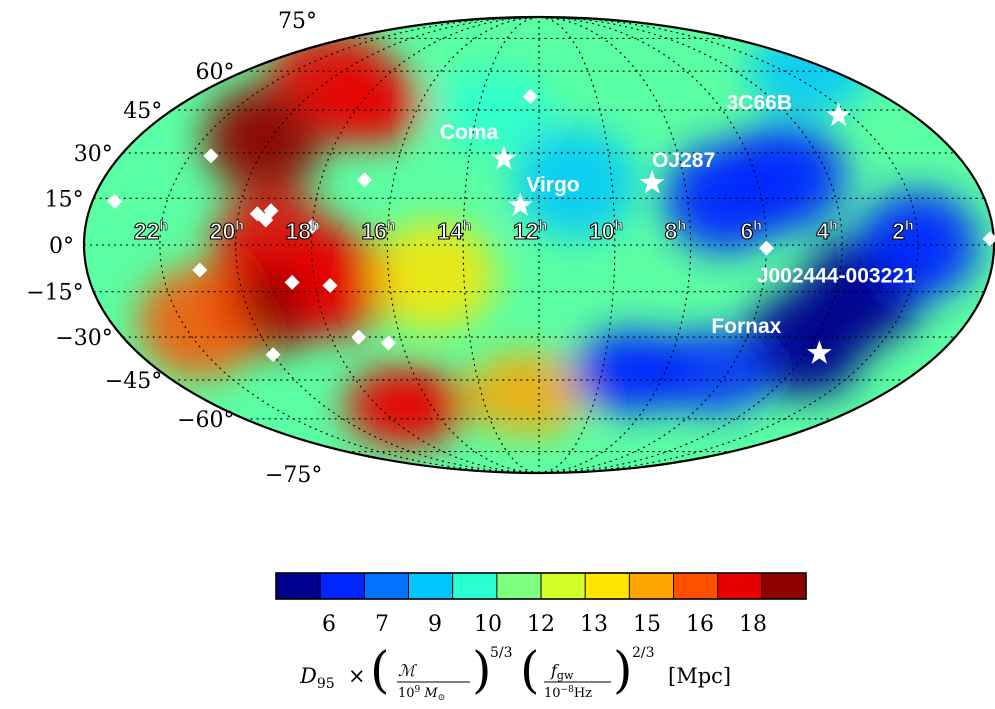 The image size is (995, 709). What do you see at coordinates (382, 624) in the screenshot?
I see `colorbar-tick-label: 7` at bounding box center [382, 624].